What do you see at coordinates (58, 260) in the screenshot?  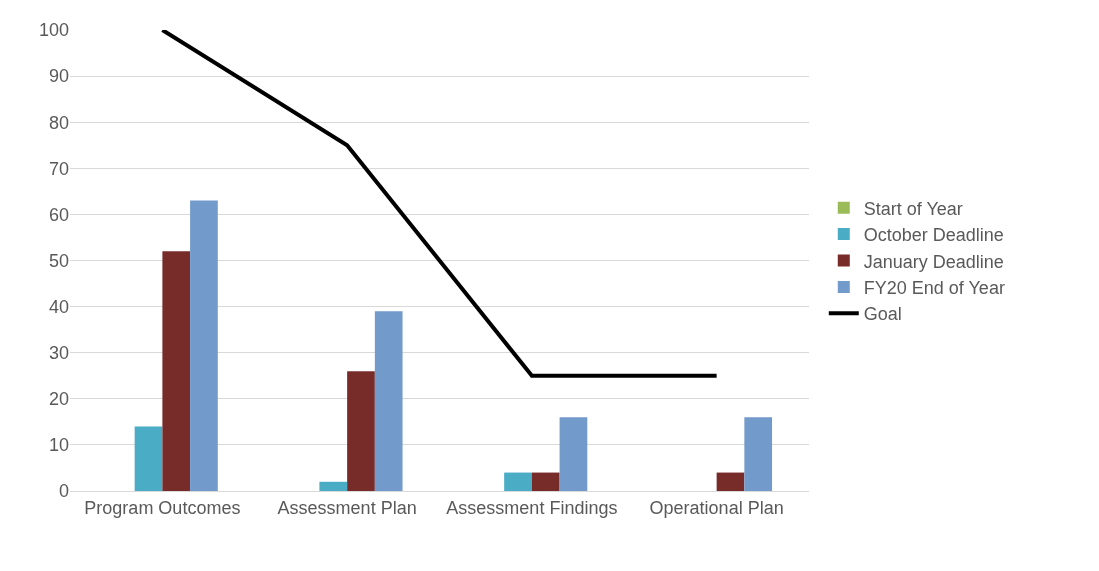 I see `y-tick-label: 50` at bounding box center [58, 260].